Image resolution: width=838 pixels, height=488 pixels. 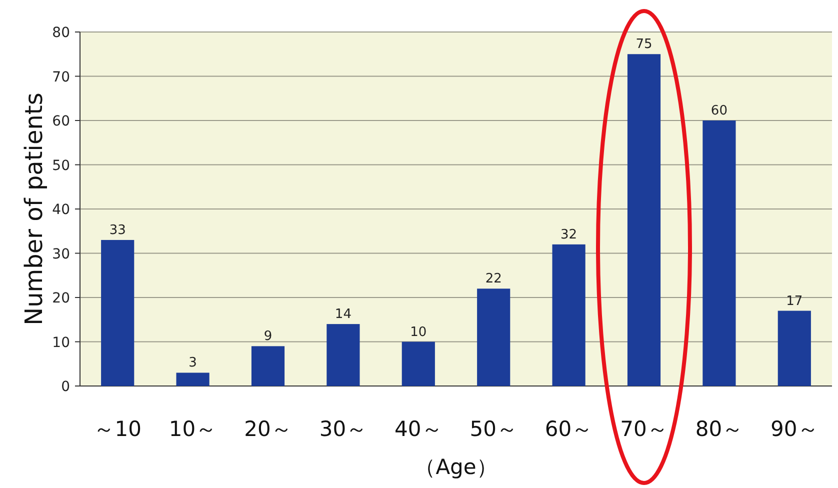 I want to click on x-tick-label: 70～, so click(x=644, y=429).